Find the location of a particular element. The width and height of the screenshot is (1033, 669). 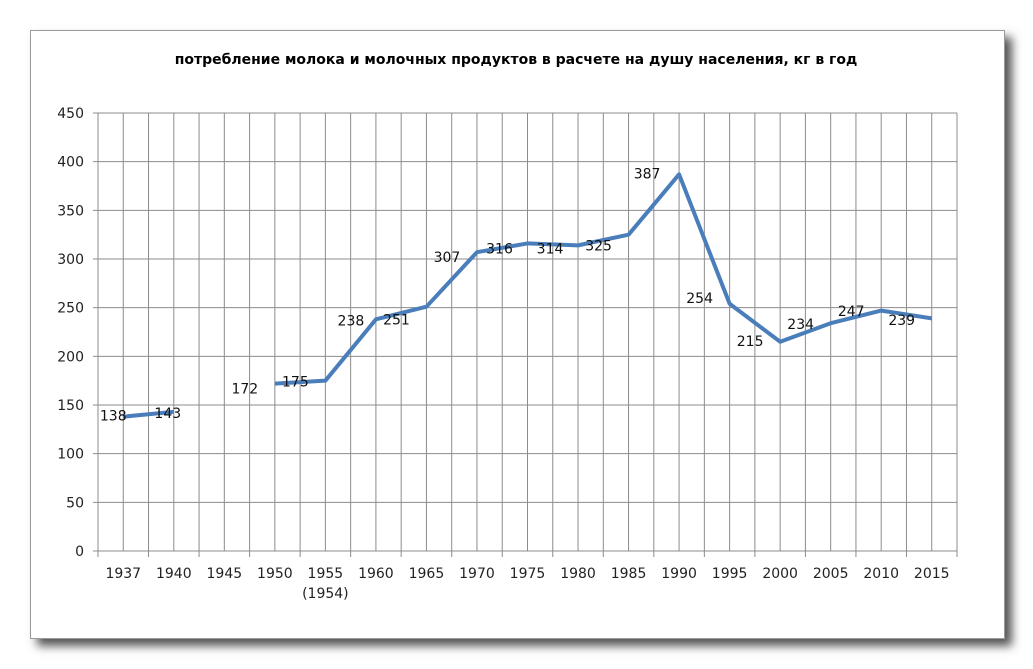

data-label: 172 is located at coordinates (244, 390).